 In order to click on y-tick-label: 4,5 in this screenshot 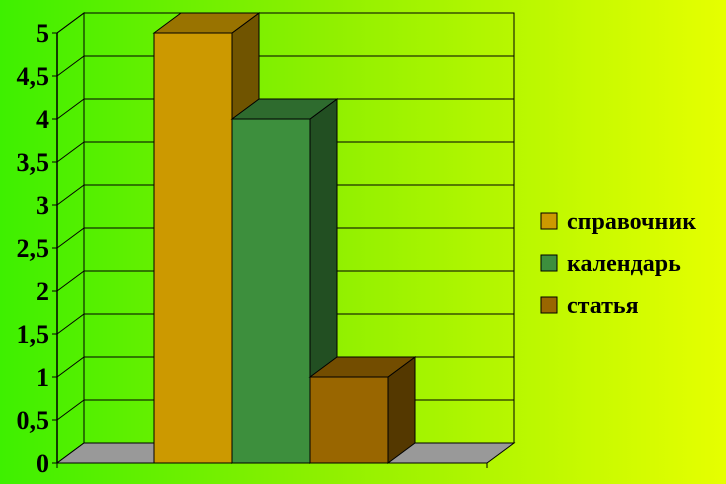, I will do `click(33, 76)`.